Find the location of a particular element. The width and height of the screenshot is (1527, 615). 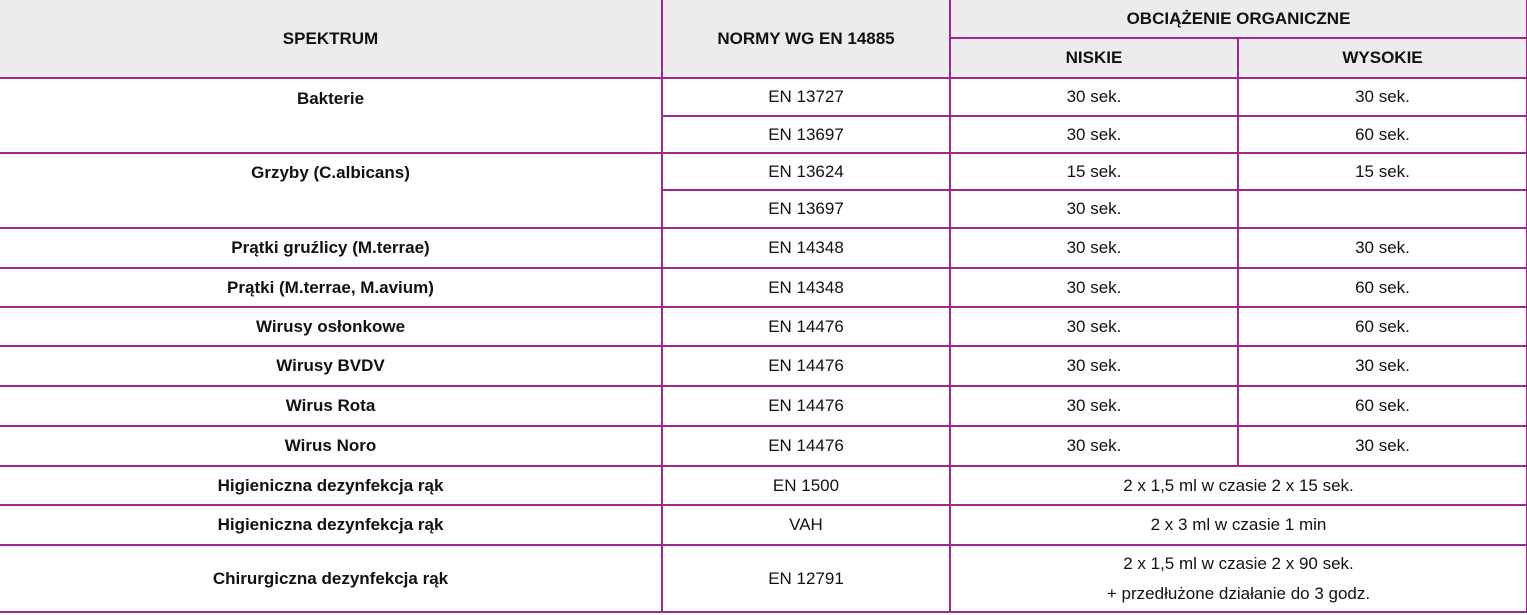

high-cell is located at coordinates (1382, 209).